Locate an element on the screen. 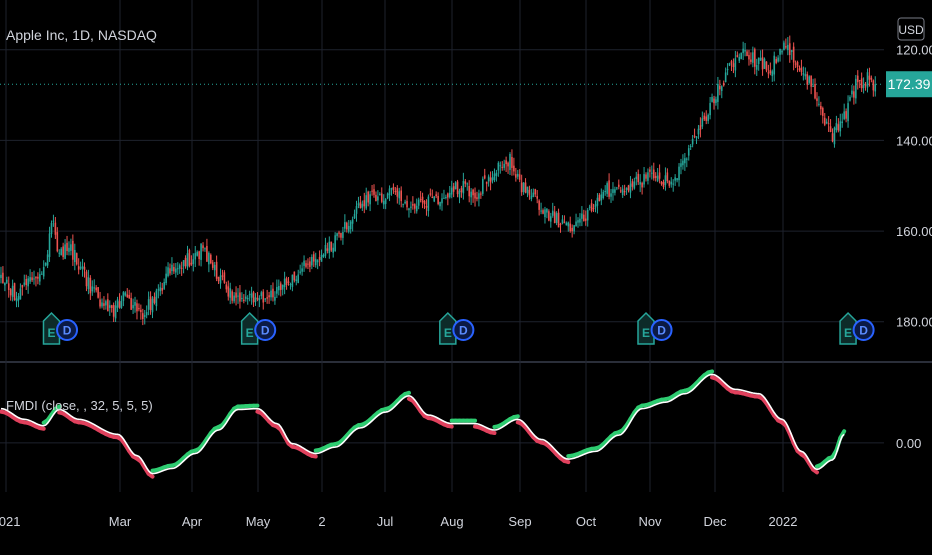  indicator-title: FMDI (close, , 32, 5, 5, 5) is located at coordinates (79, 405).